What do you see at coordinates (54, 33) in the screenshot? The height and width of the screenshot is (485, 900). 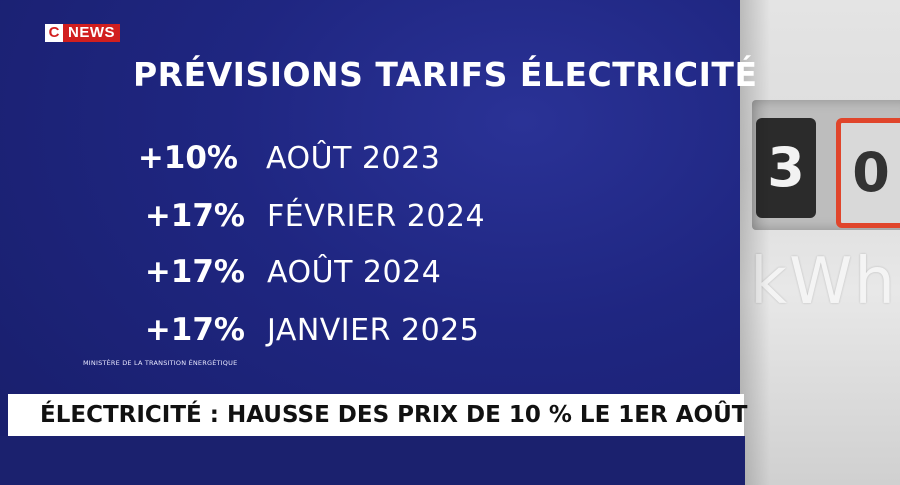 I see `logo-c: C` at bounding box center [54, 33].